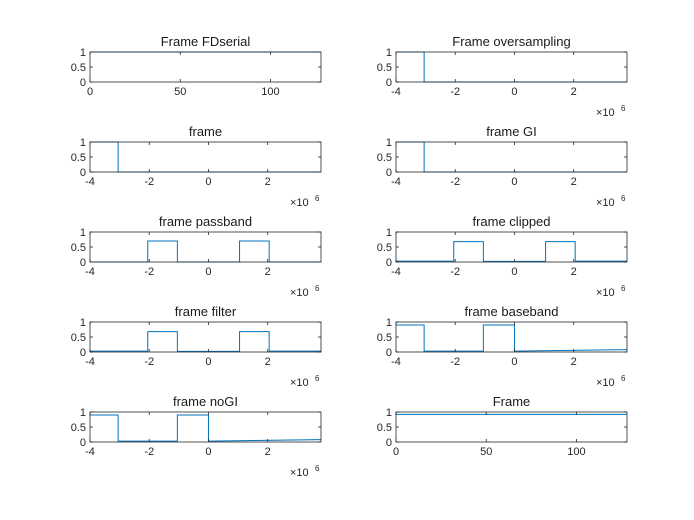  I want to click on x-multiplier-3: ×10, so click(605, 203).